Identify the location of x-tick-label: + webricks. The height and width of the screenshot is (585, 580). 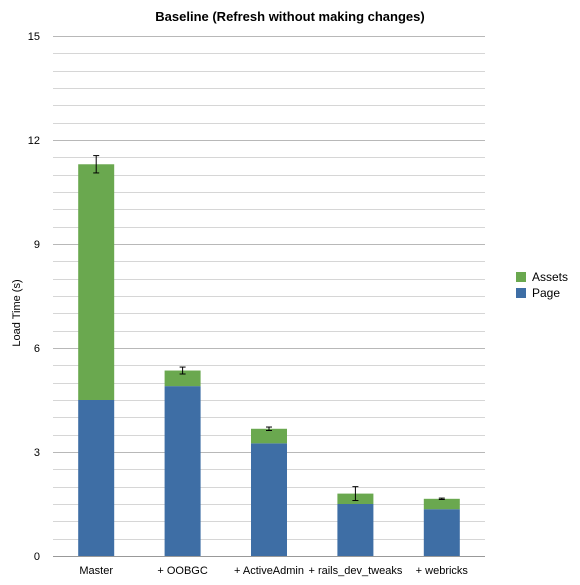
(442, 571).